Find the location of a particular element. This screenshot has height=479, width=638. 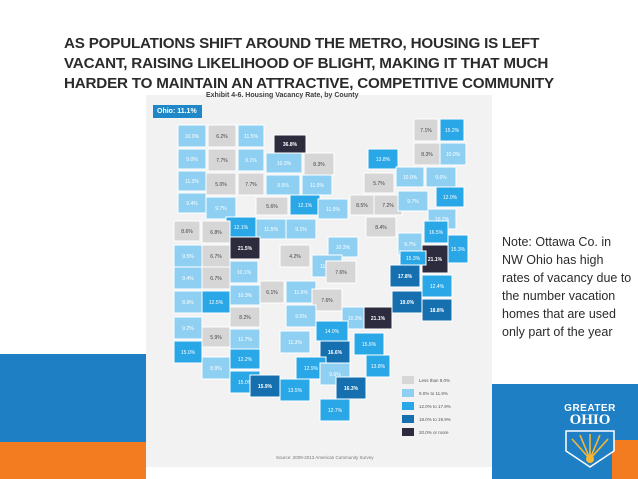

county: 8.4% is located at coordinates (381, 227).